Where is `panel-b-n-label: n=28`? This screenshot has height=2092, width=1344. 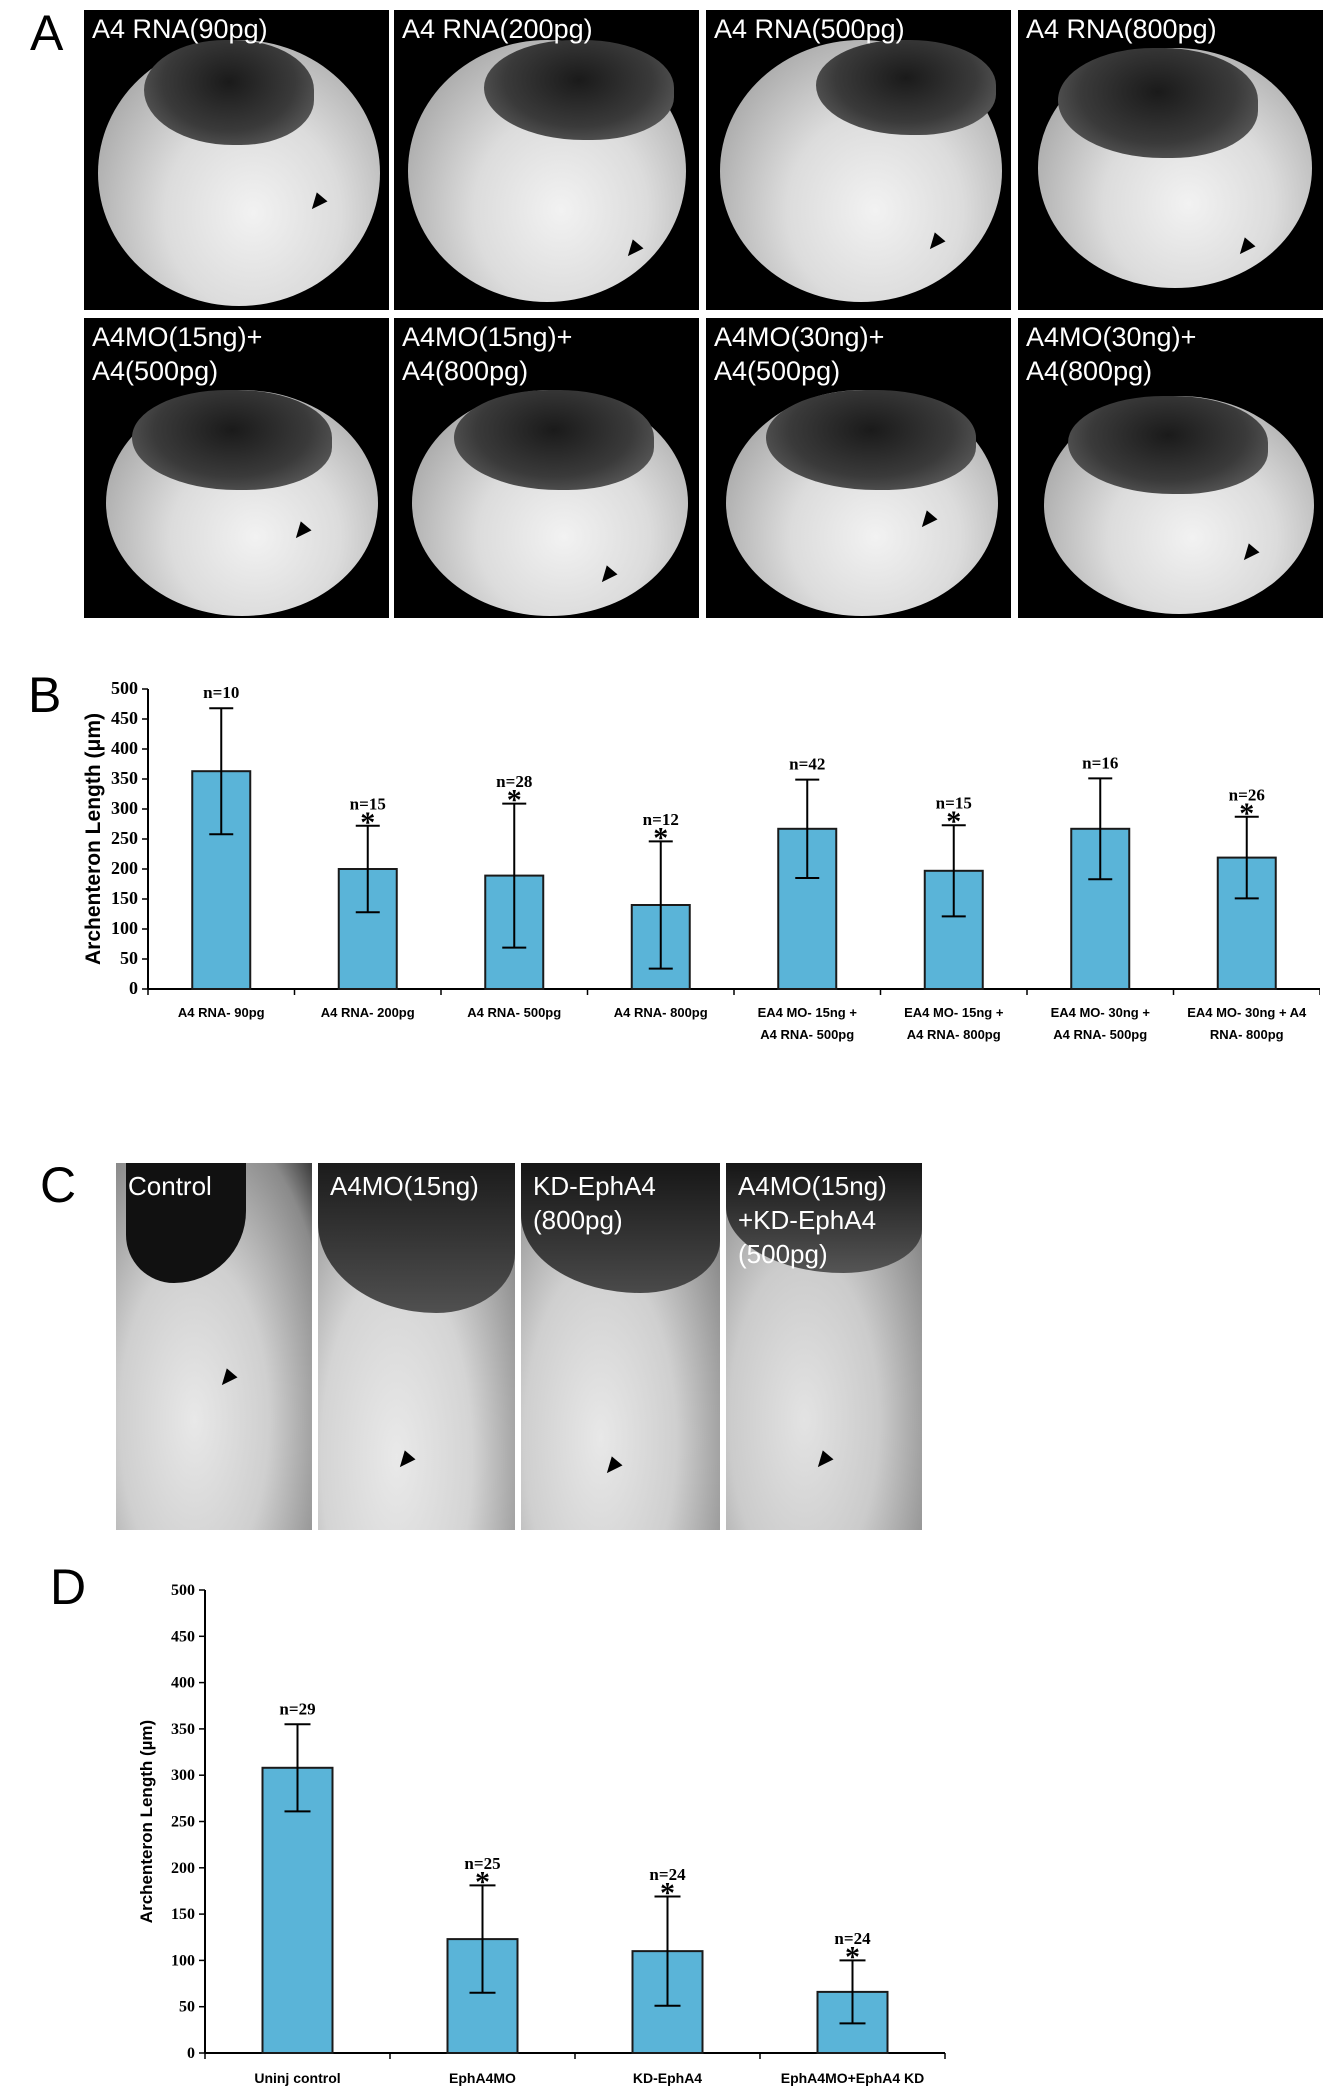 panel-b-n-label: n=28 is located at coordinates (514, 781).